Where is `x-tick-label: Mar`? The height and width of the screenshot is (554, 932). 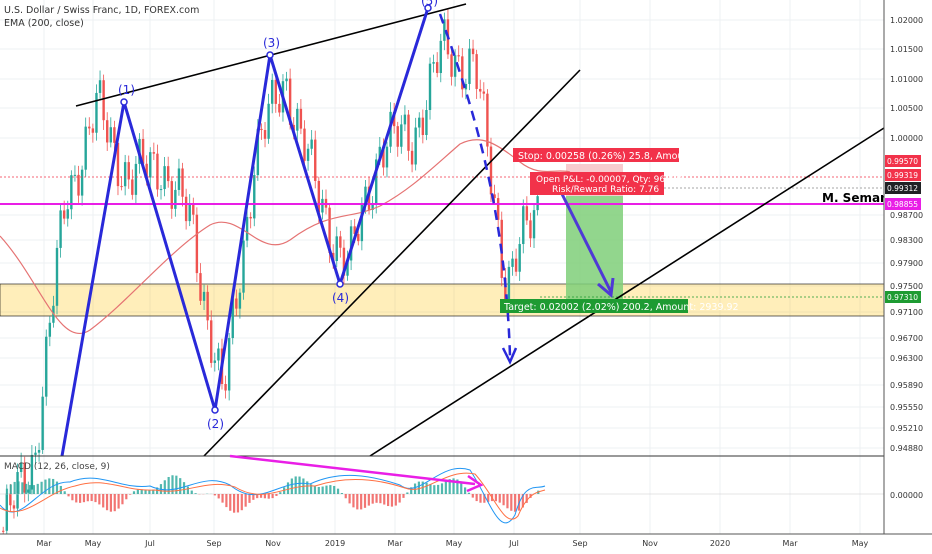 x-tick-label: Mar is located at coordinates (790, 543).